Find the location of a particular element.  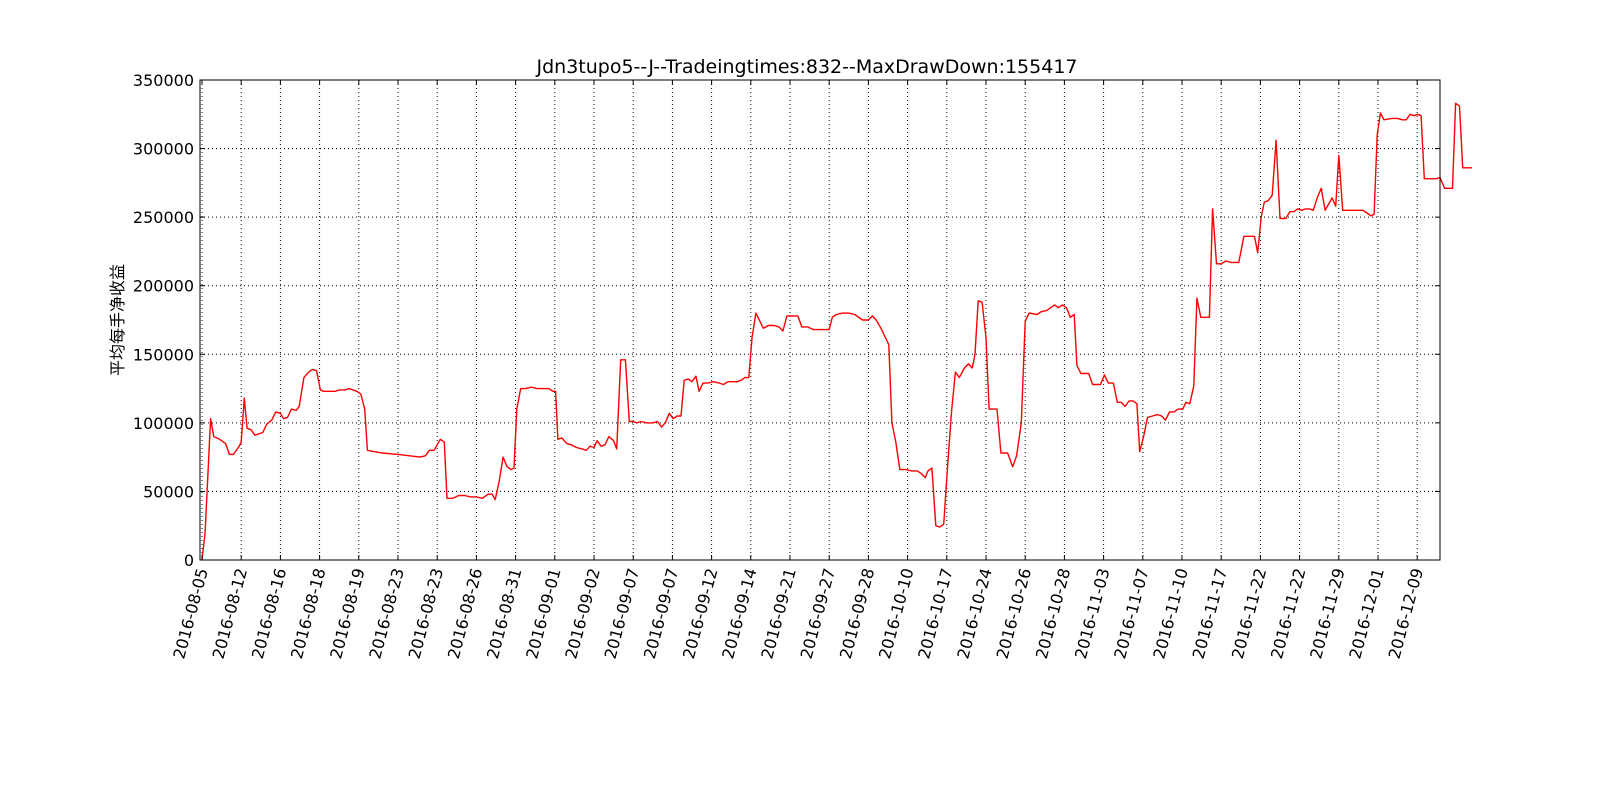

y-tick-label: 150000 is located at coordinates (163, 354).